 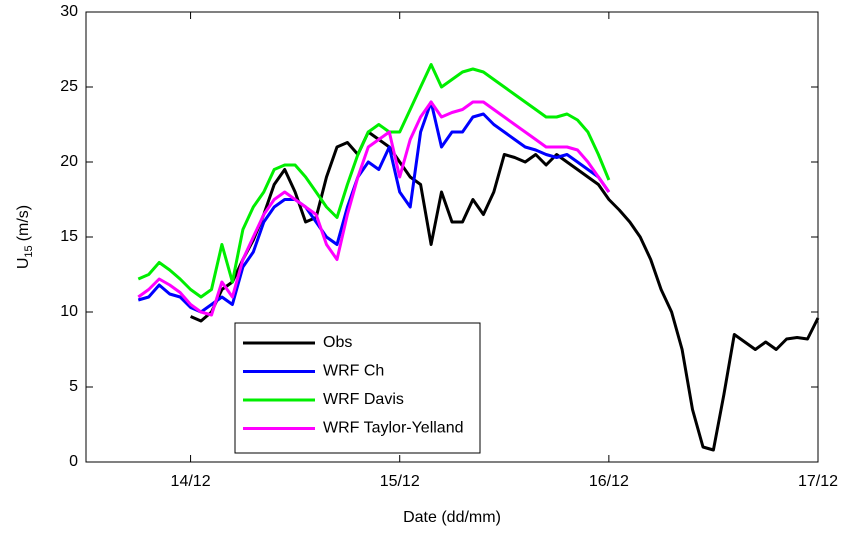 What do you see at coordinates (23, 223) in the screenshot?
I see `y-label-unit: (m/s)` at bounding box center [23, 223].